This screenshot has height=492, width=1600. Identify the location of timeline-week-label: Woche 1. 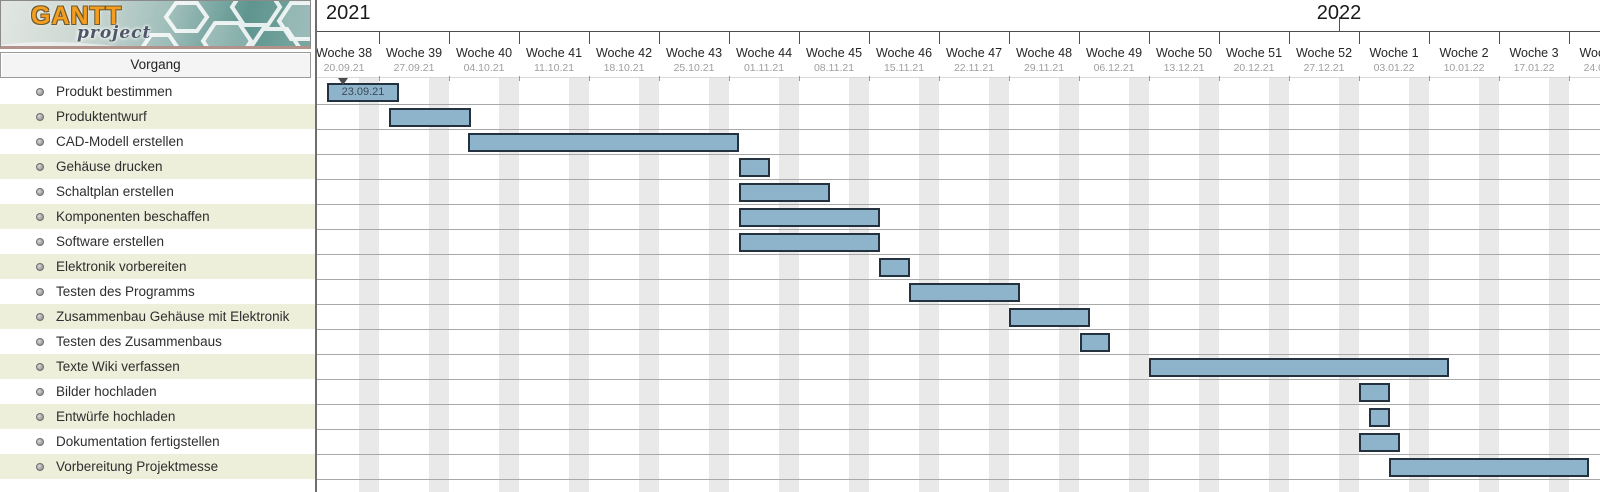
(1394, 53).